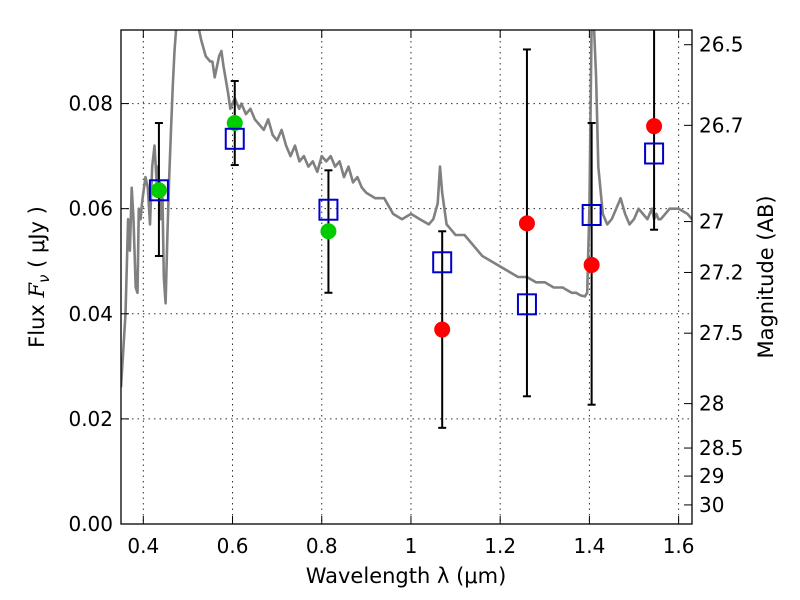  I want to click on x-tick-label: 0.8, so click(322, 546).